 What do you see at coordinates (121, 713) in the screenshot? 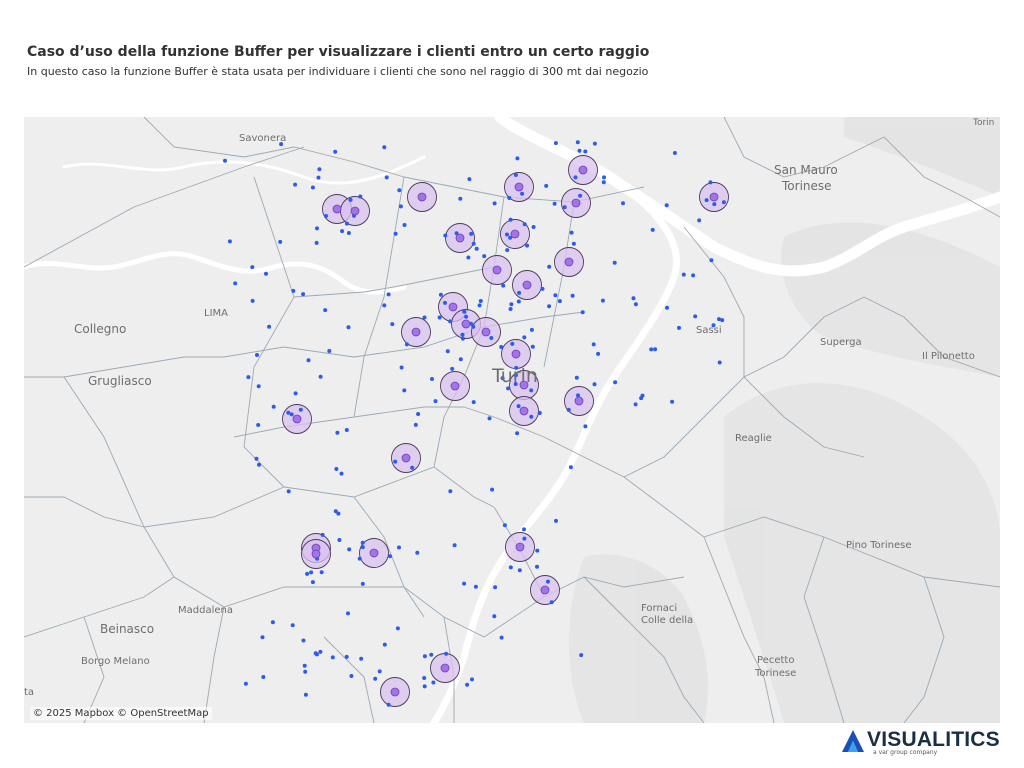
I see `map-attribution: © 2025 Mapbox © OpenStreetMap` at bounding box center [121, 713].